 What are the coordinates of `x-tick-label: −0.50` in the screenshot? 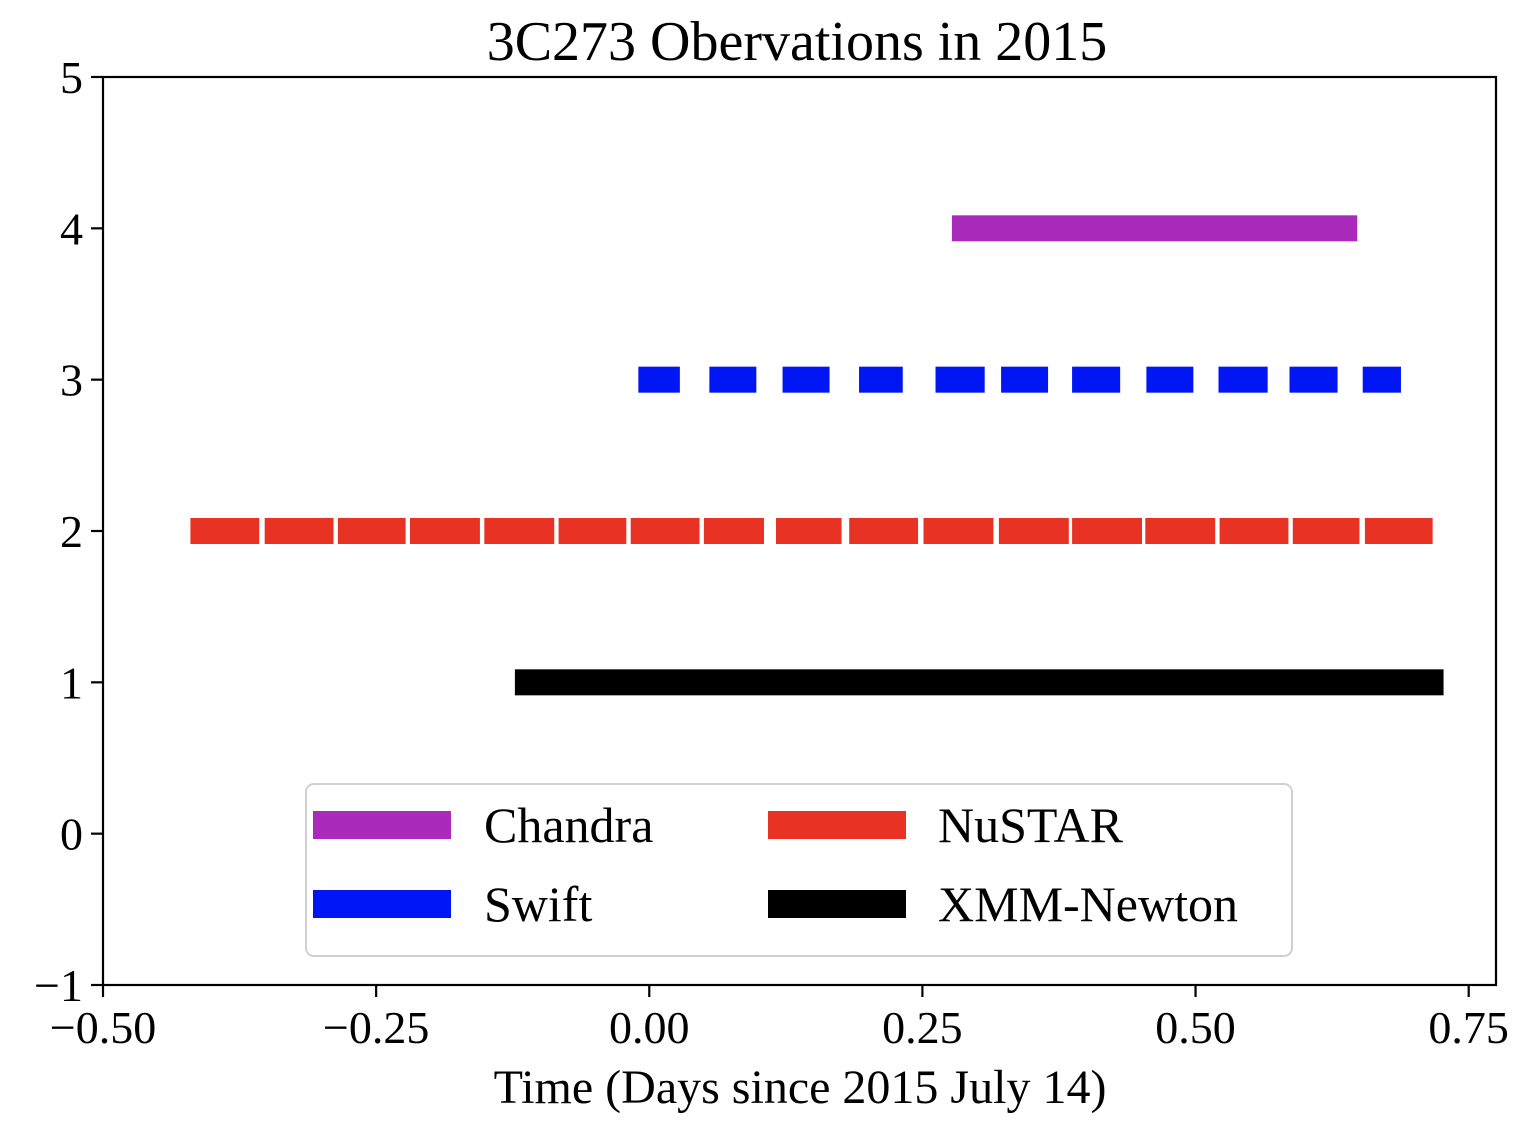 It's located at (103, 1027).